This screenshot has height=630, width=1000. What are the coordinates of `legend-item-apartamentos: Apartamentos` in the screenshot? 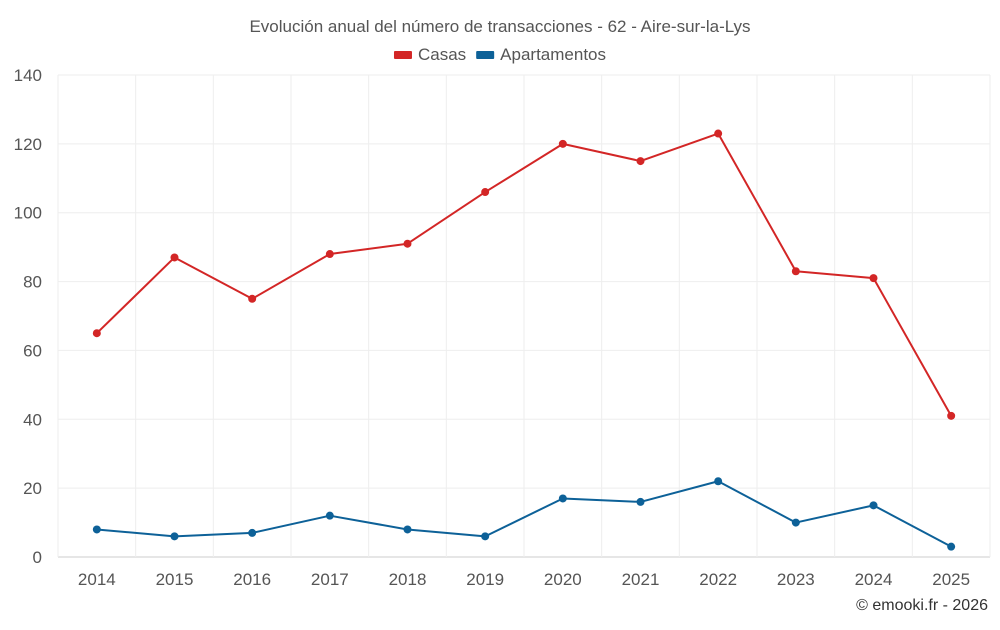 It's located at (541, 54).